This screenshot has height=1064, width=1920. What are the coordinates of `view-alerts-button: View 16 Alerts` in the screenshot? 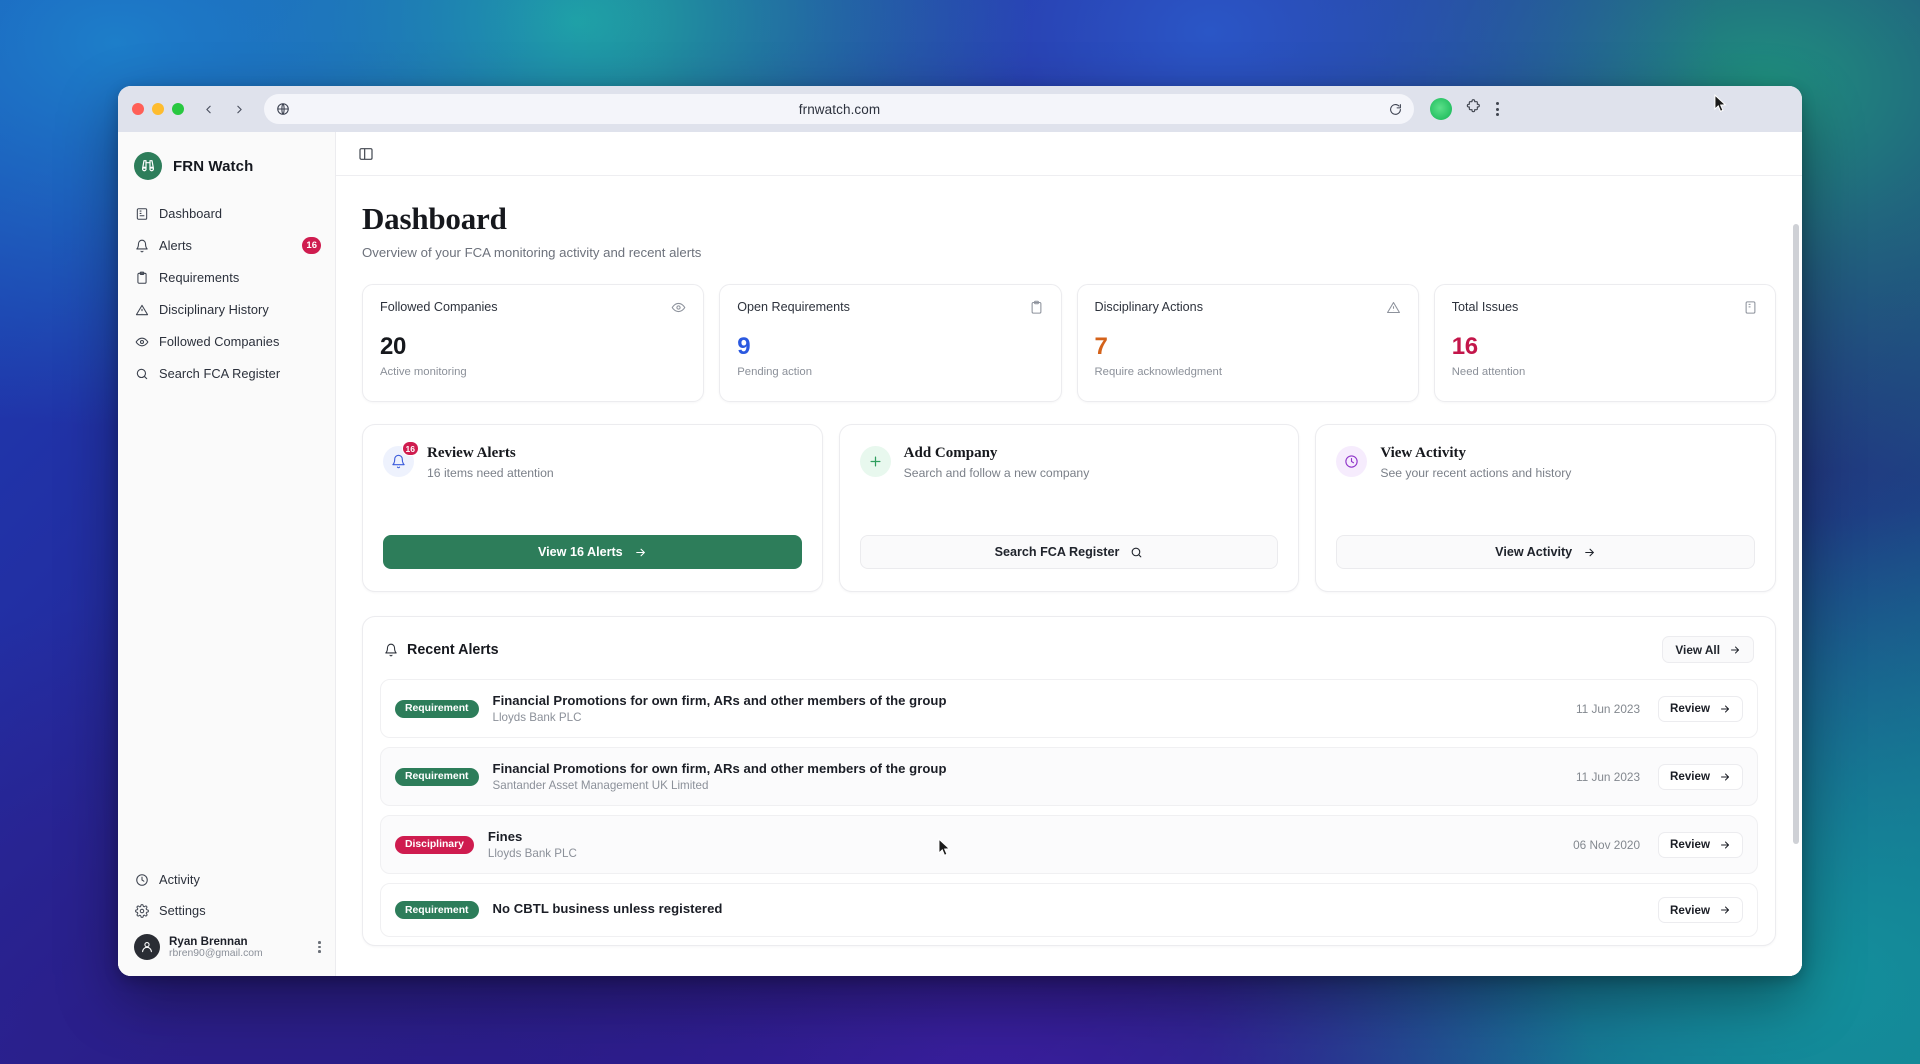 It's located at (592, 552).